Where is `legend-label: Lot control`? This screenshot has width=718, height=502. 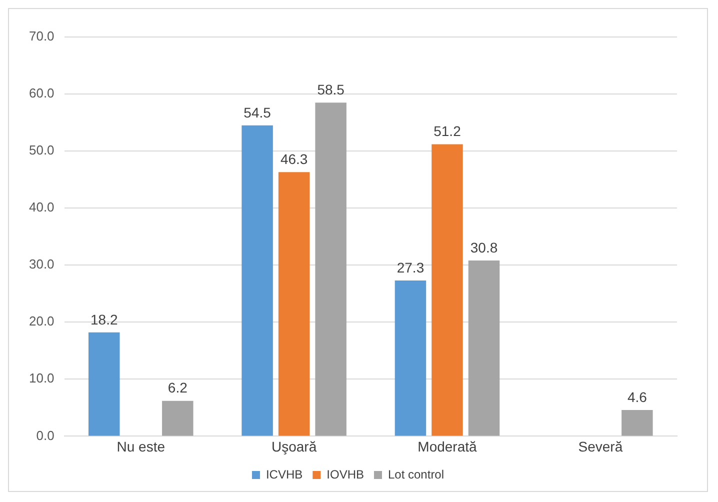
legend-label: Lot control is located at coordinates (416, 474).